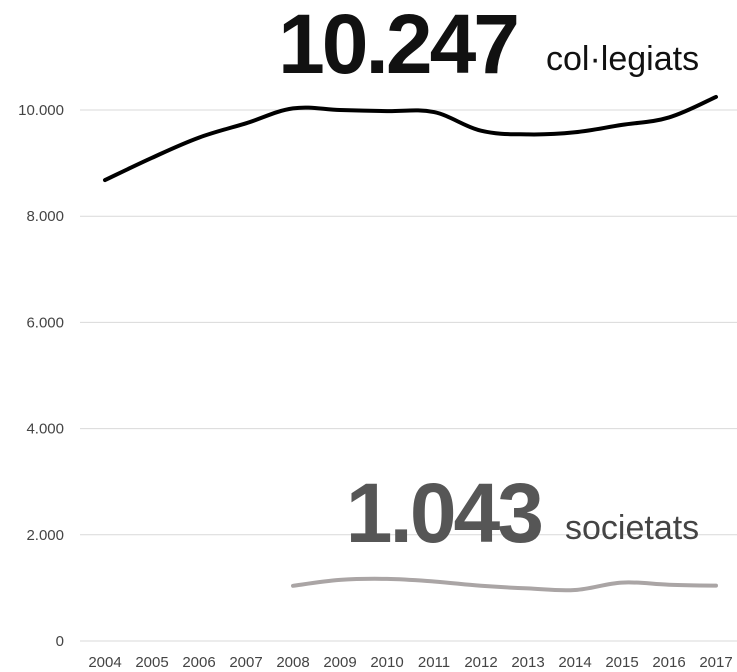 The height and width of the screenshot is (672, 737). What do you see at coordinates (45, 429) in the screenshot?
I see `y-tick-label: 4.000` at bounding box center [45, 429].